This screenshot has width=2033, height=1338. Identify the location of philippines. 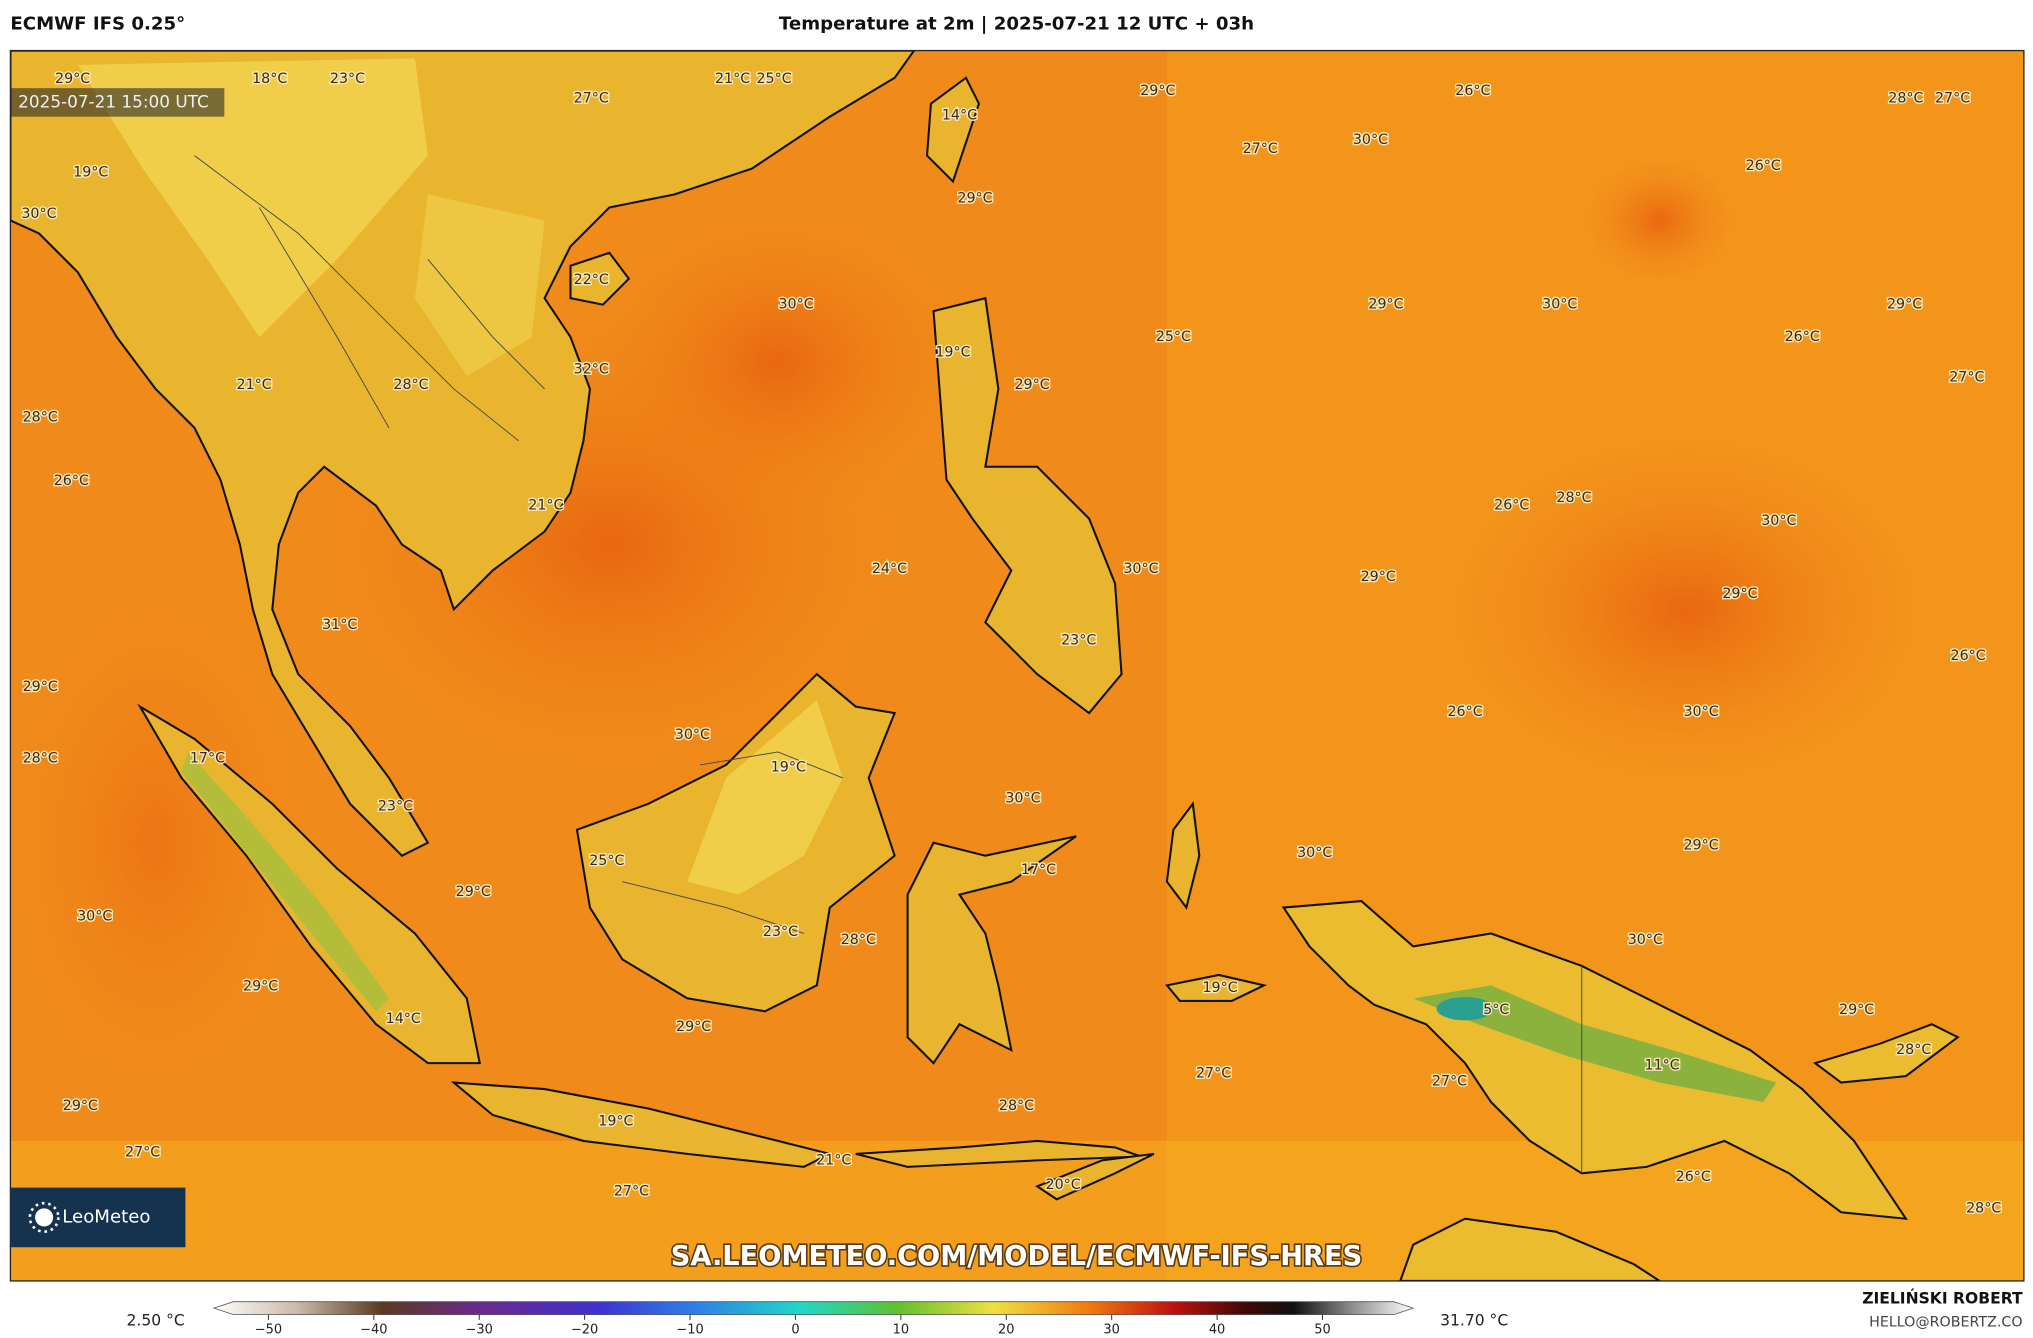
(1027, 505).